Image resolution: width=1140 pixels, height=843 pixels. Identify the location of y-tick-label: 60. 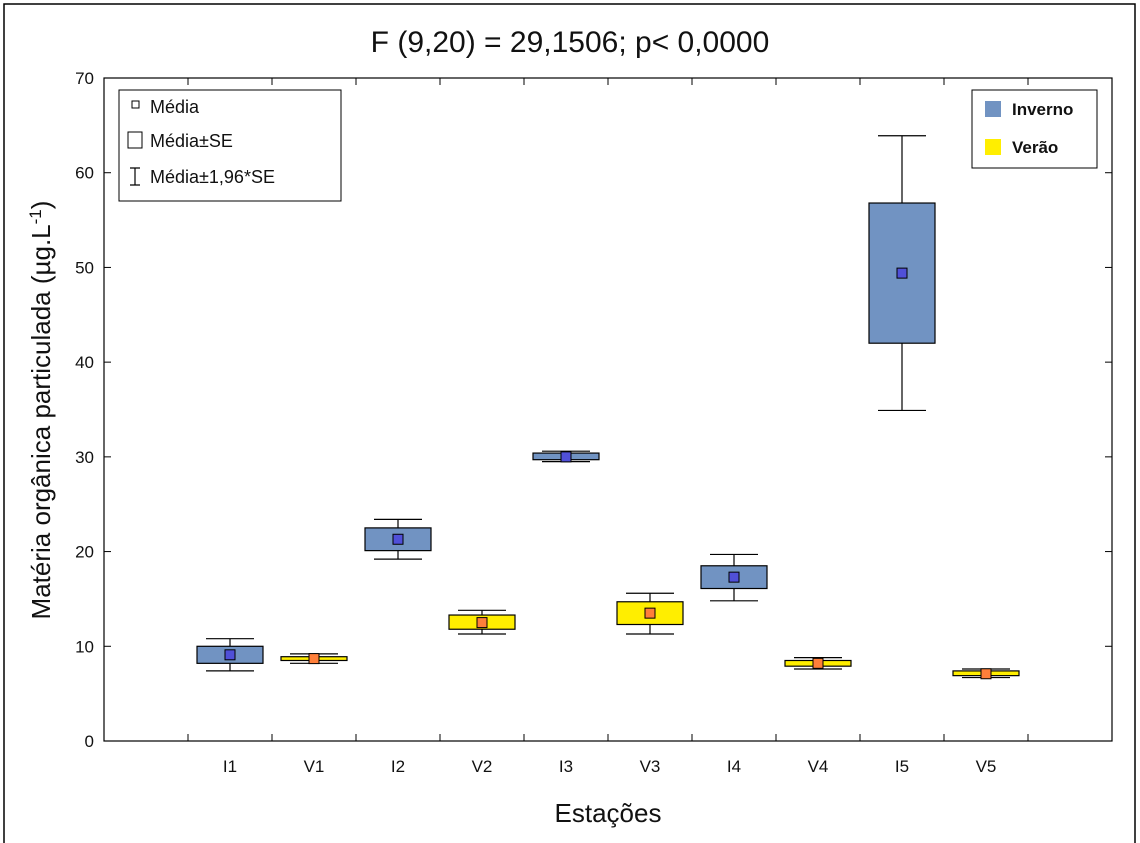
(84, 173).